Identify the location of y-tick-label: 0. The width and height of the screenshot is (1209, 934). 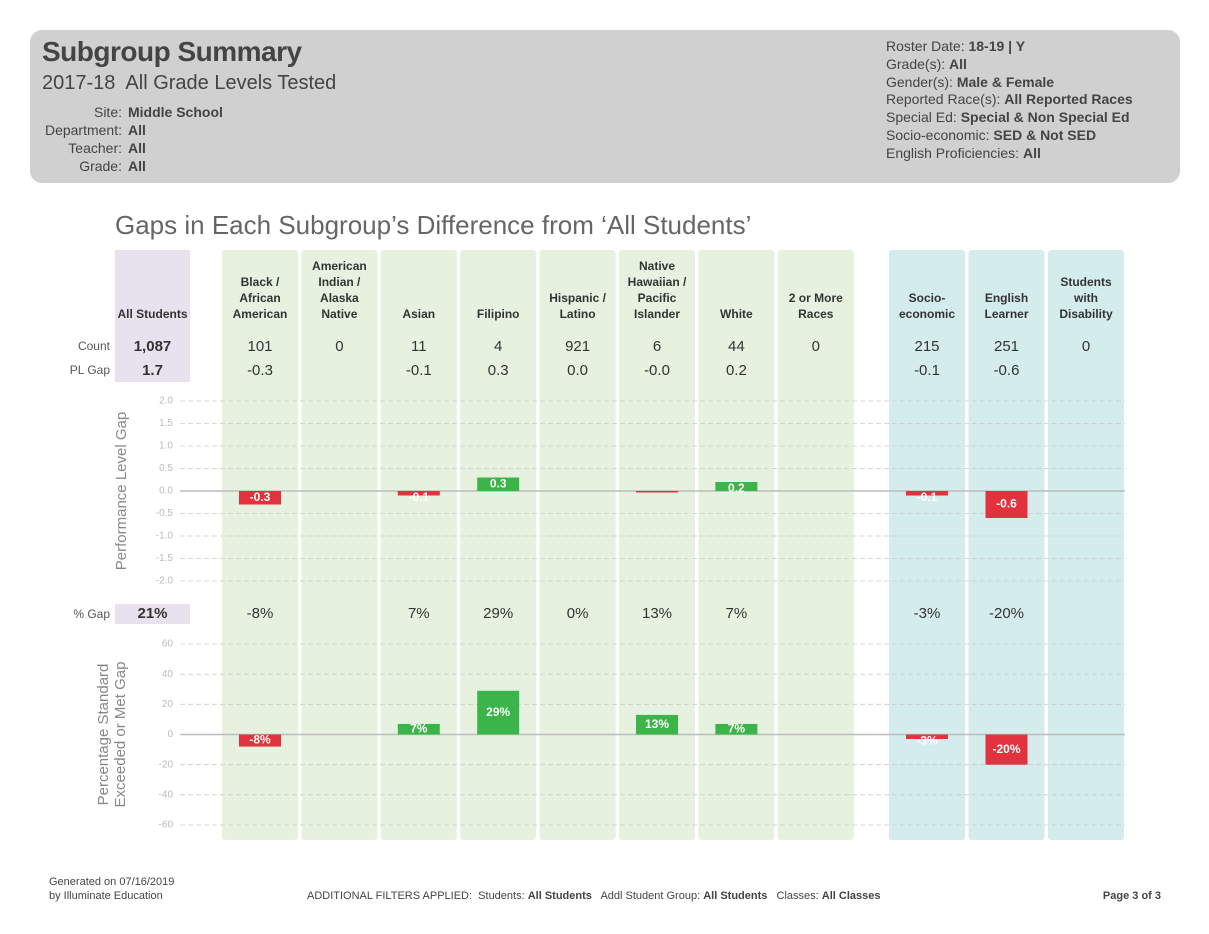
(170, 734).